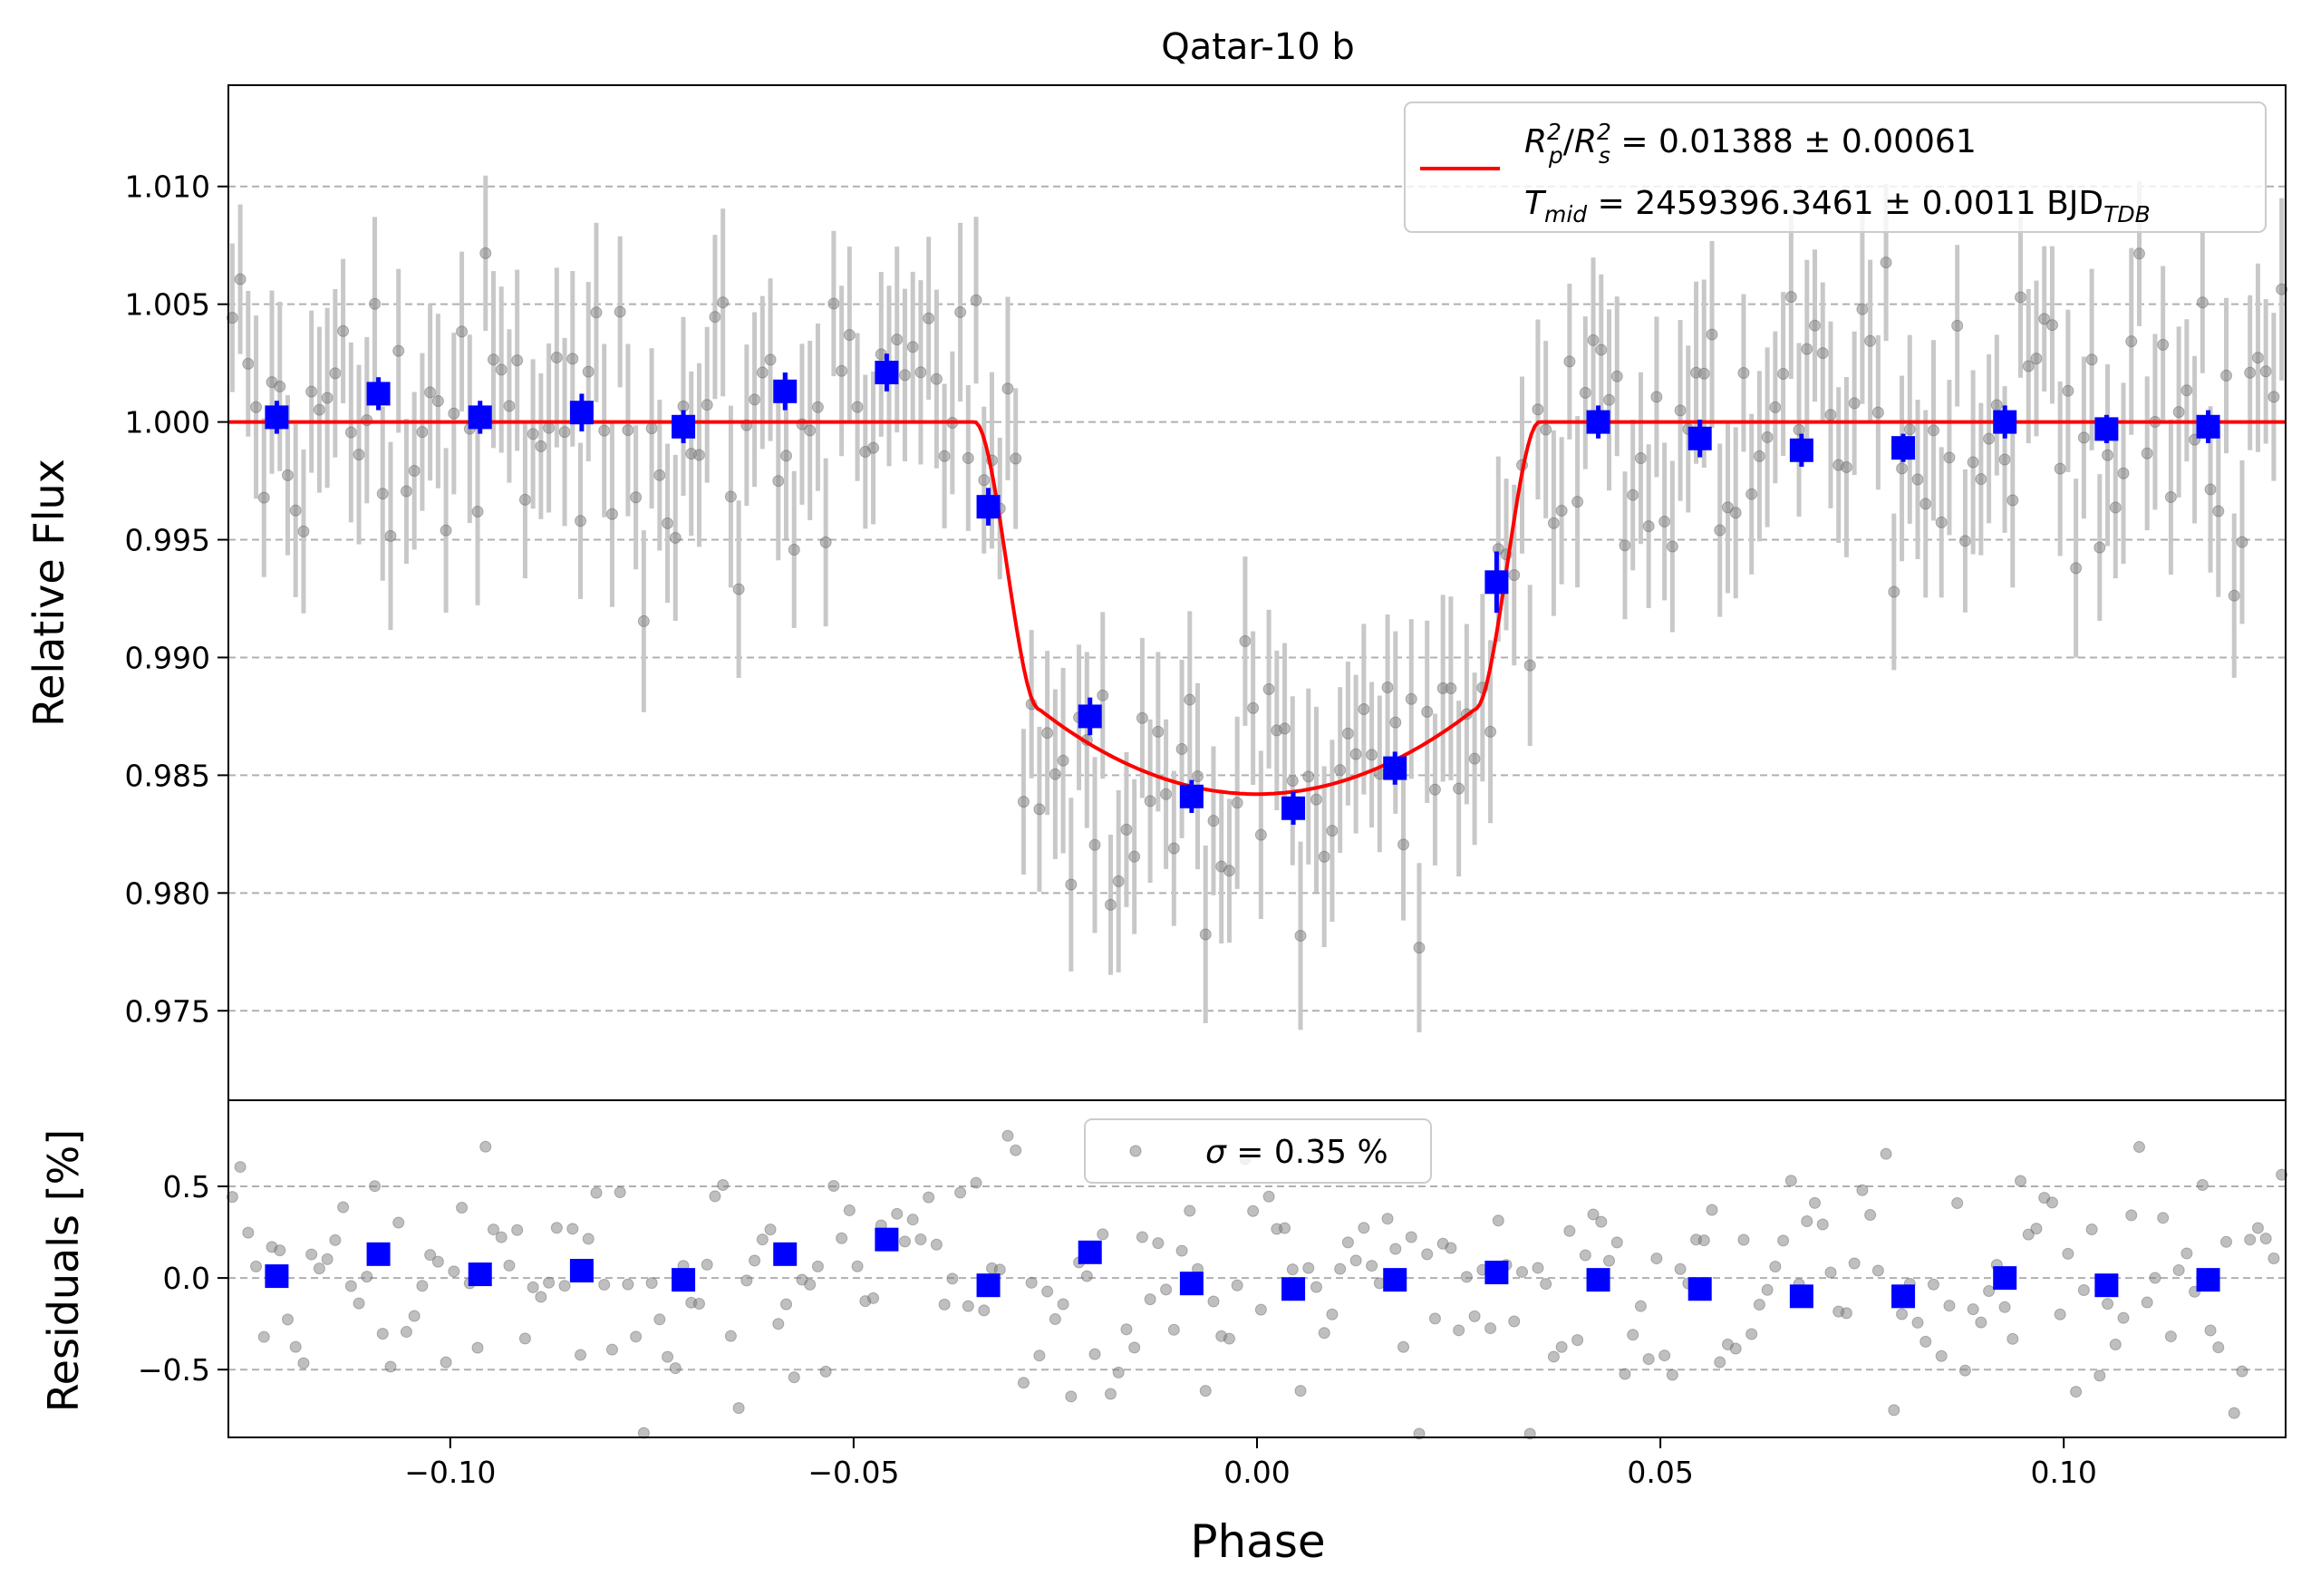 The height and width of the screenshot is (1596, 2311). Describe the element at coordinates (1257, 1541) in the screenshot. I see `x-axis-label: Phase` at that location.